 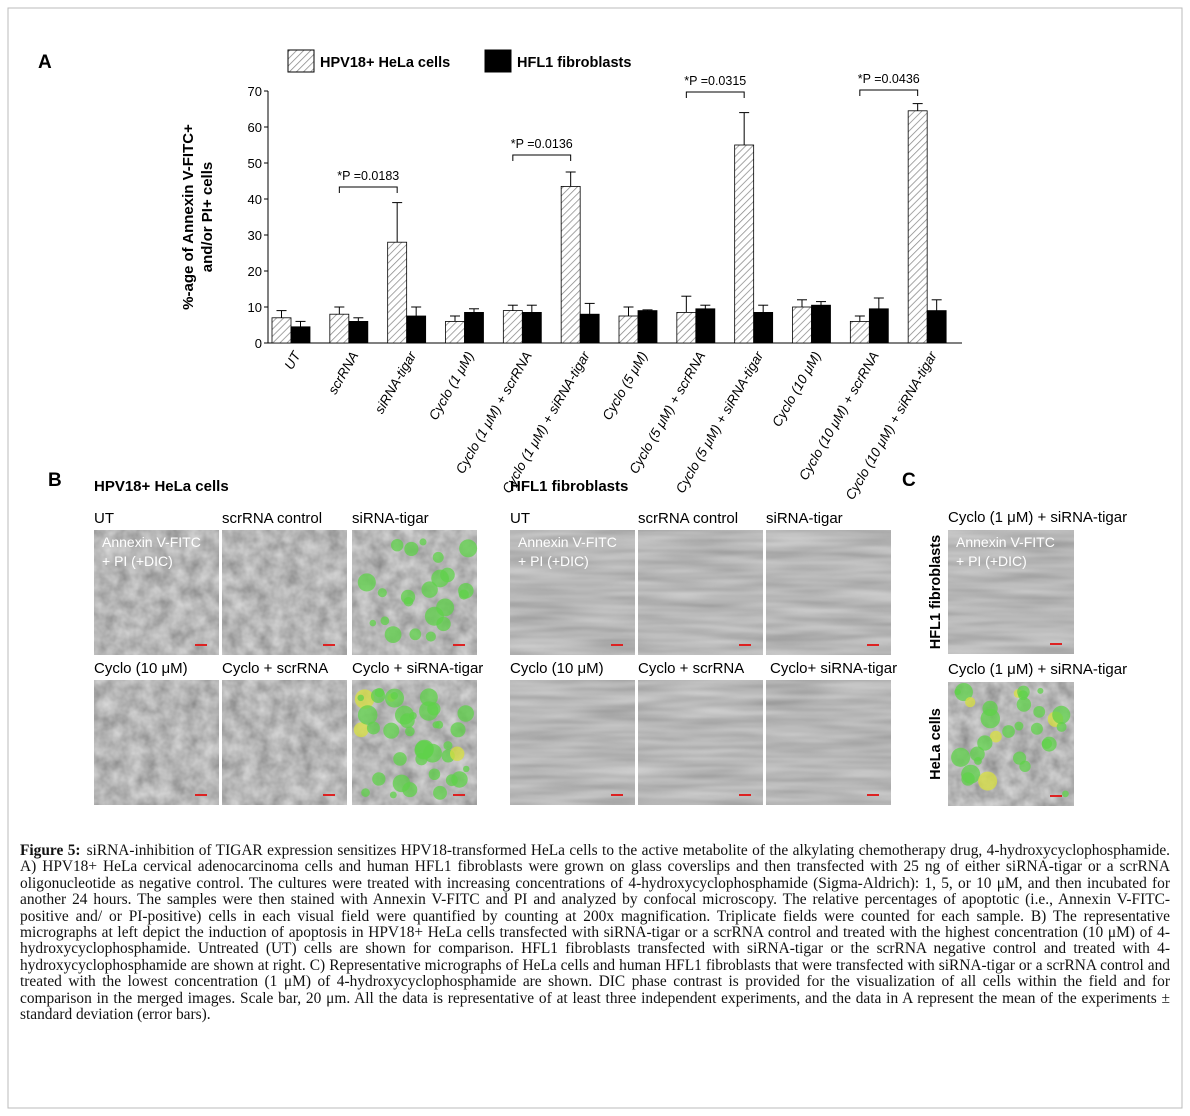 I want to click on caption-label: Figure 5:, so click(x=50, y=850).